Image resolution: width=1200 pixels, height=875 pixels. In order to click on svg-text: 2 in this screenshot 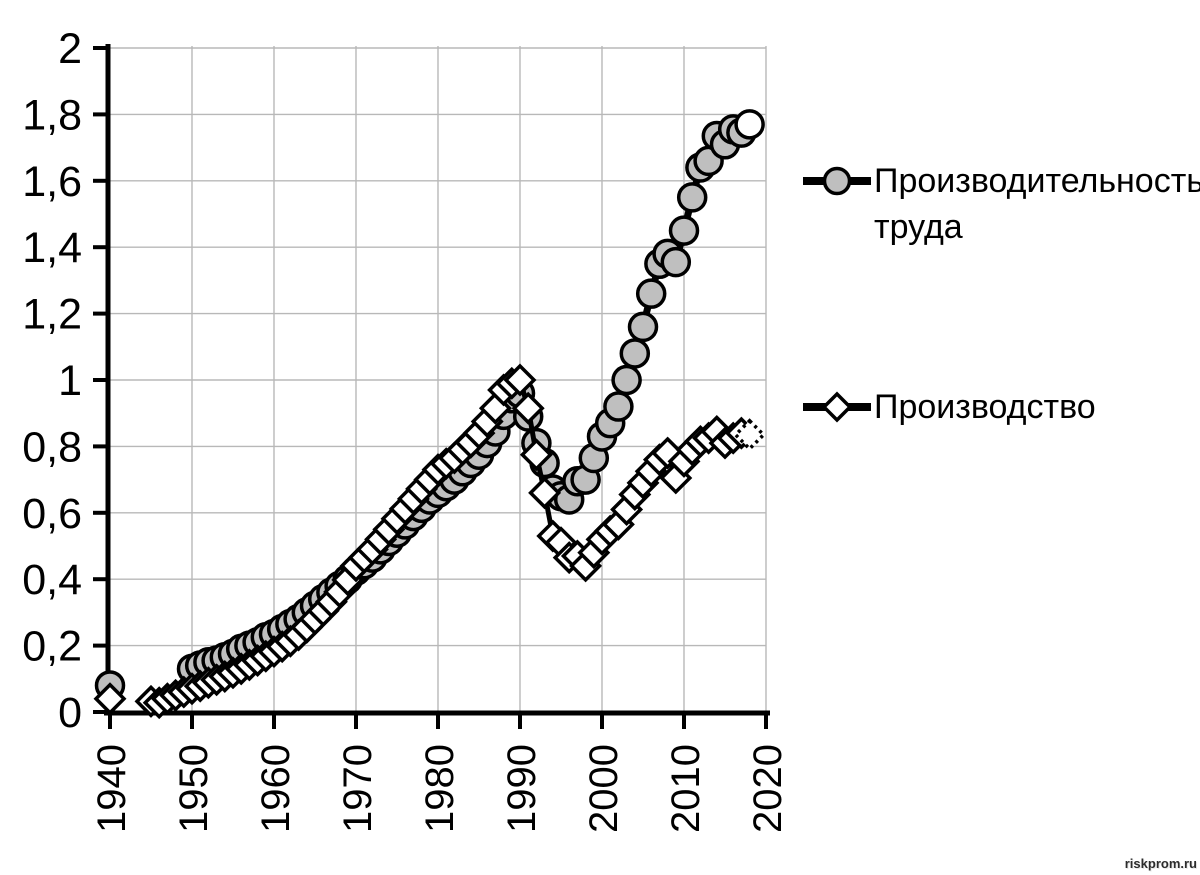, I will do `click(70, 49)`.